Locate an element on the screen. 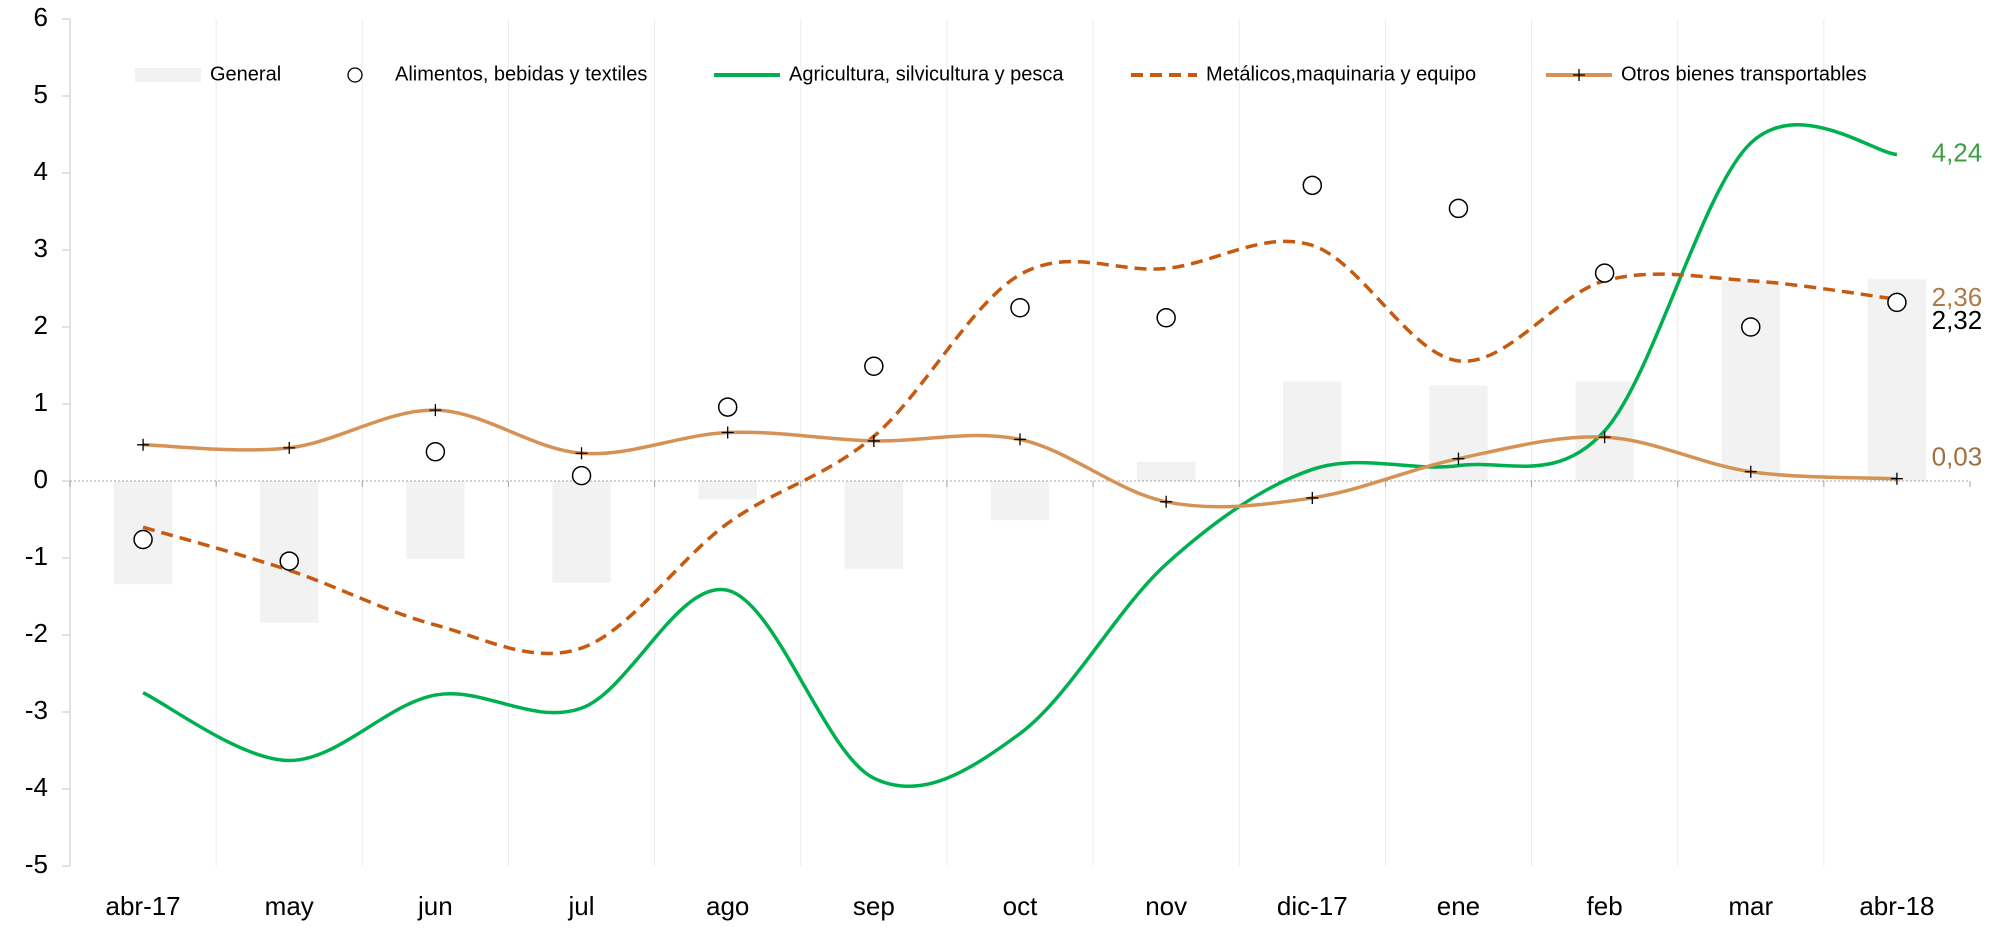 This screenshot has width=1999, height=931. legend-label: Otros bienes transportables is located at coordinates (1744, 74).